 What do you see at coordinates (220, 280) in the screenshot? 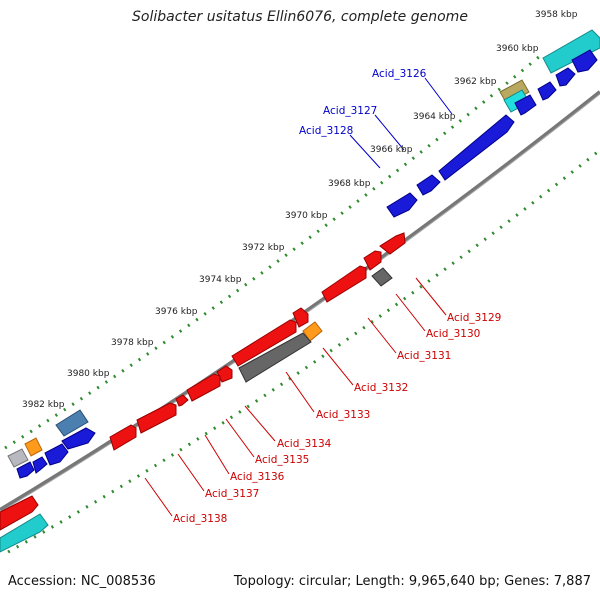
I see `tick-label: 3974 kbp` at bounding box center [220, 280].